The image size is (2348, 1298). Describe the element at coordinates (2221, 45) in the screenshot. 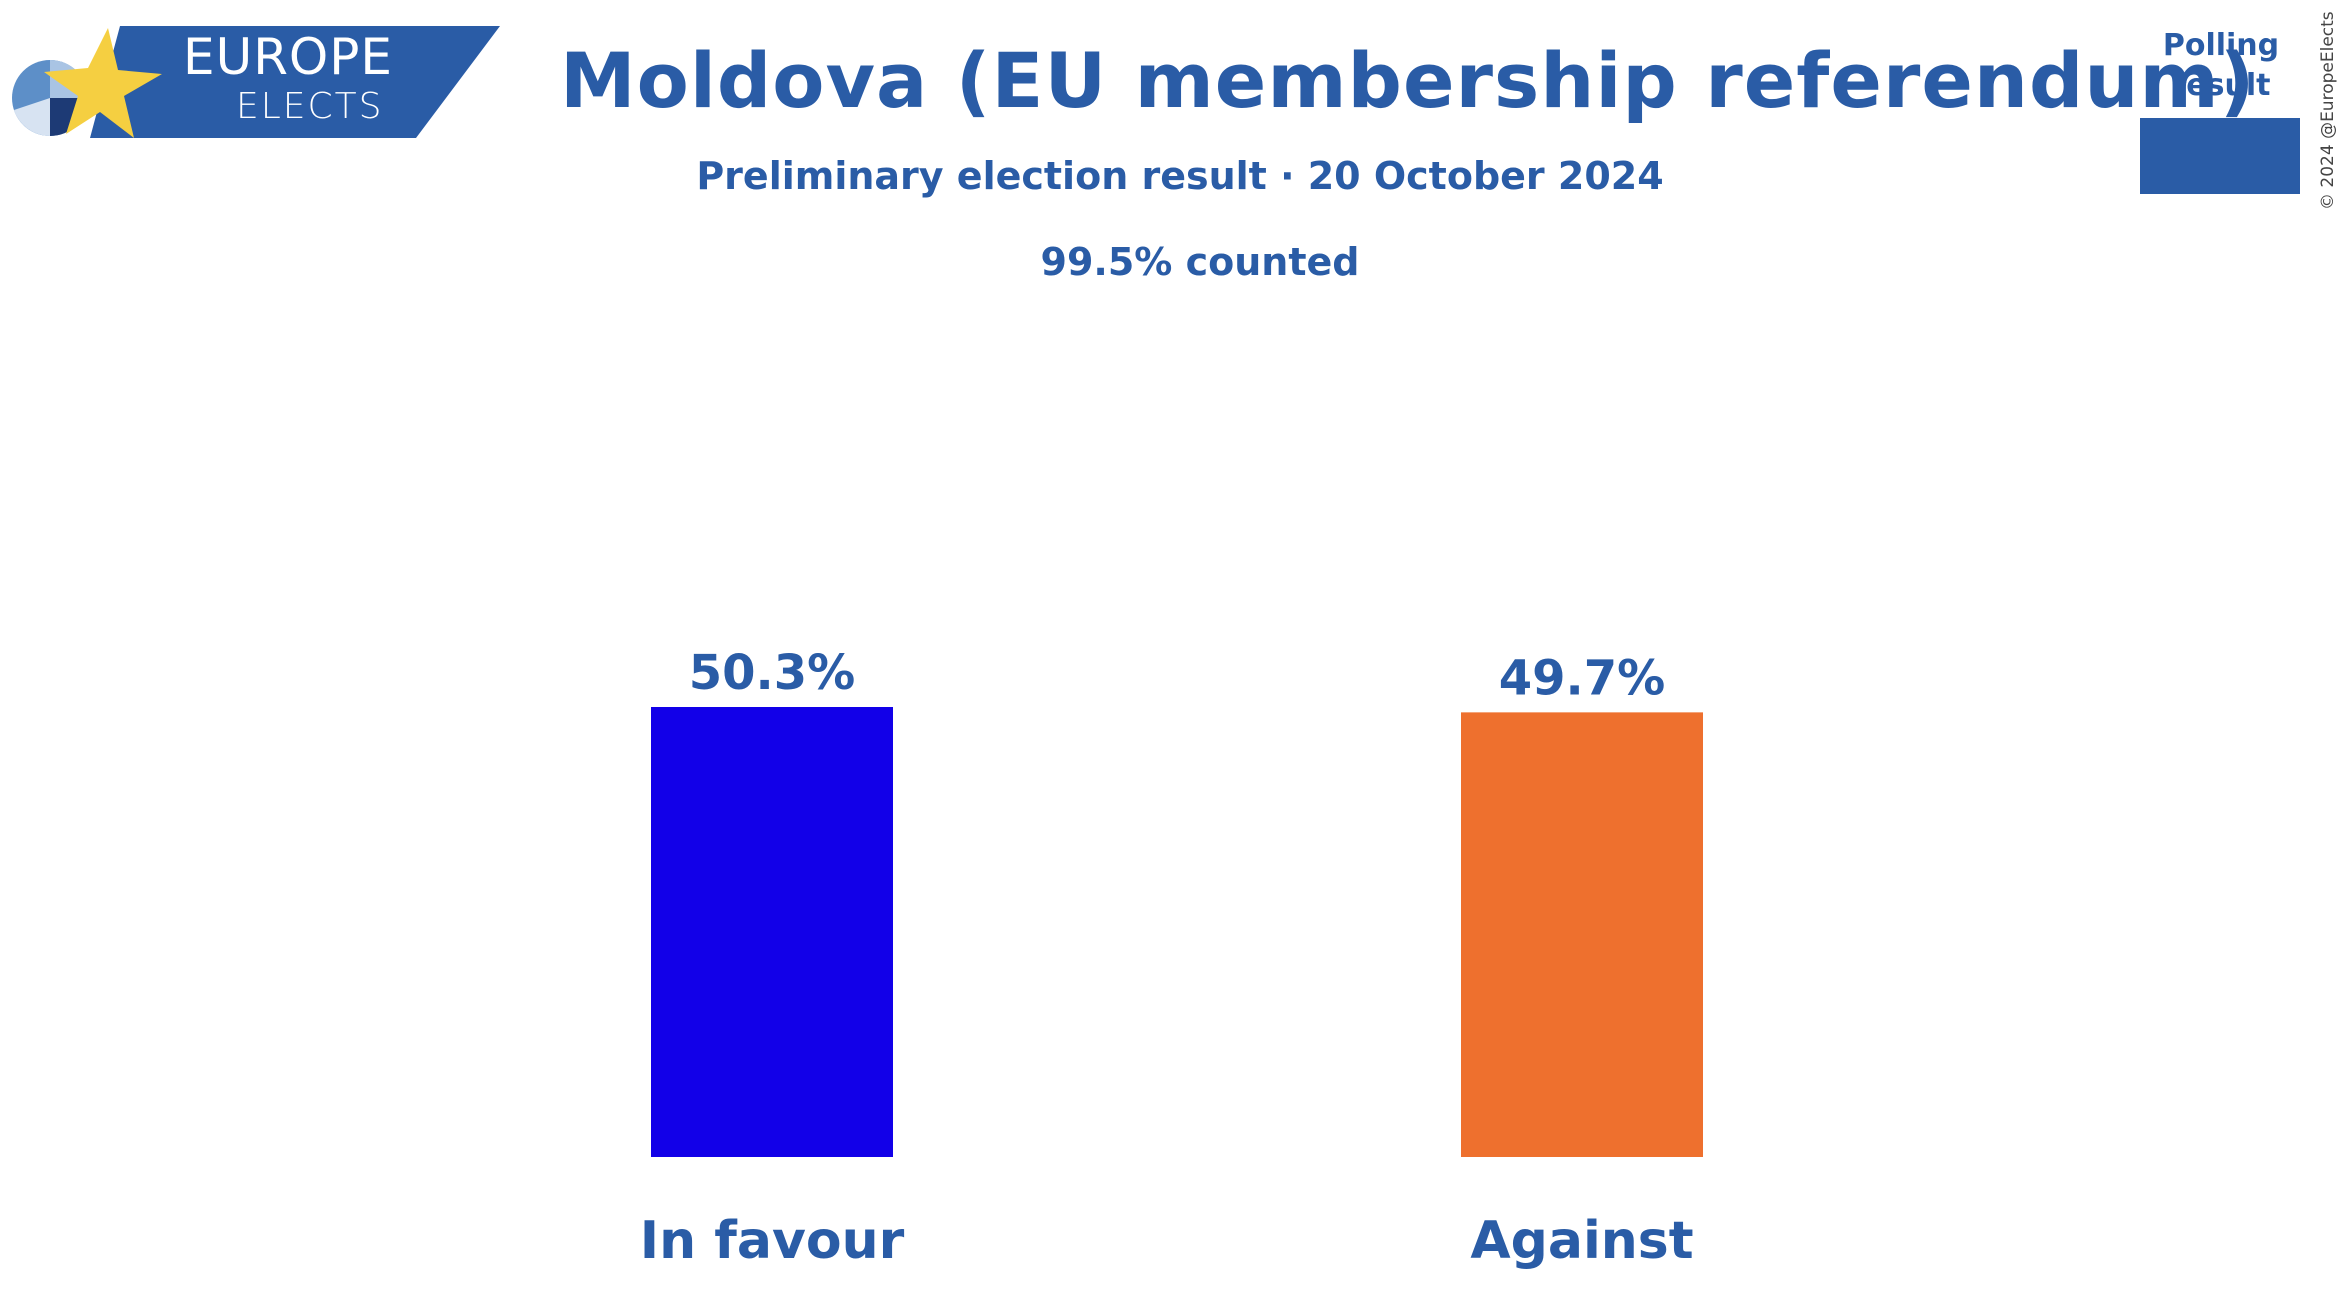

I see `legend-label-line1: Polling` at that location.